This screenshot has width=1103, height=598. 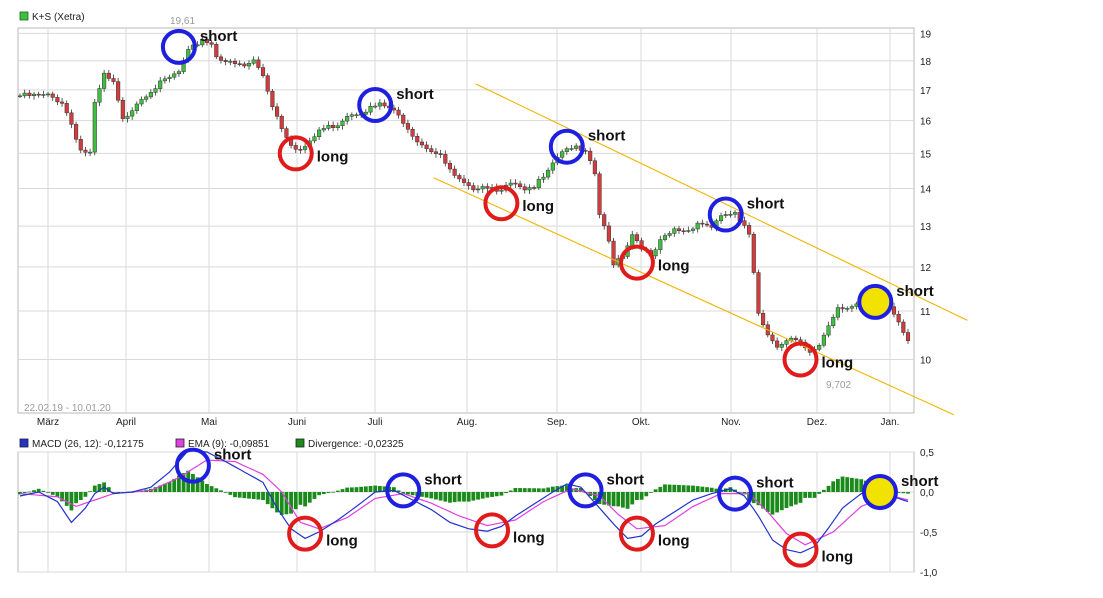 I want to click on price-y-tick-label: 19, so click(x=926, y=34).